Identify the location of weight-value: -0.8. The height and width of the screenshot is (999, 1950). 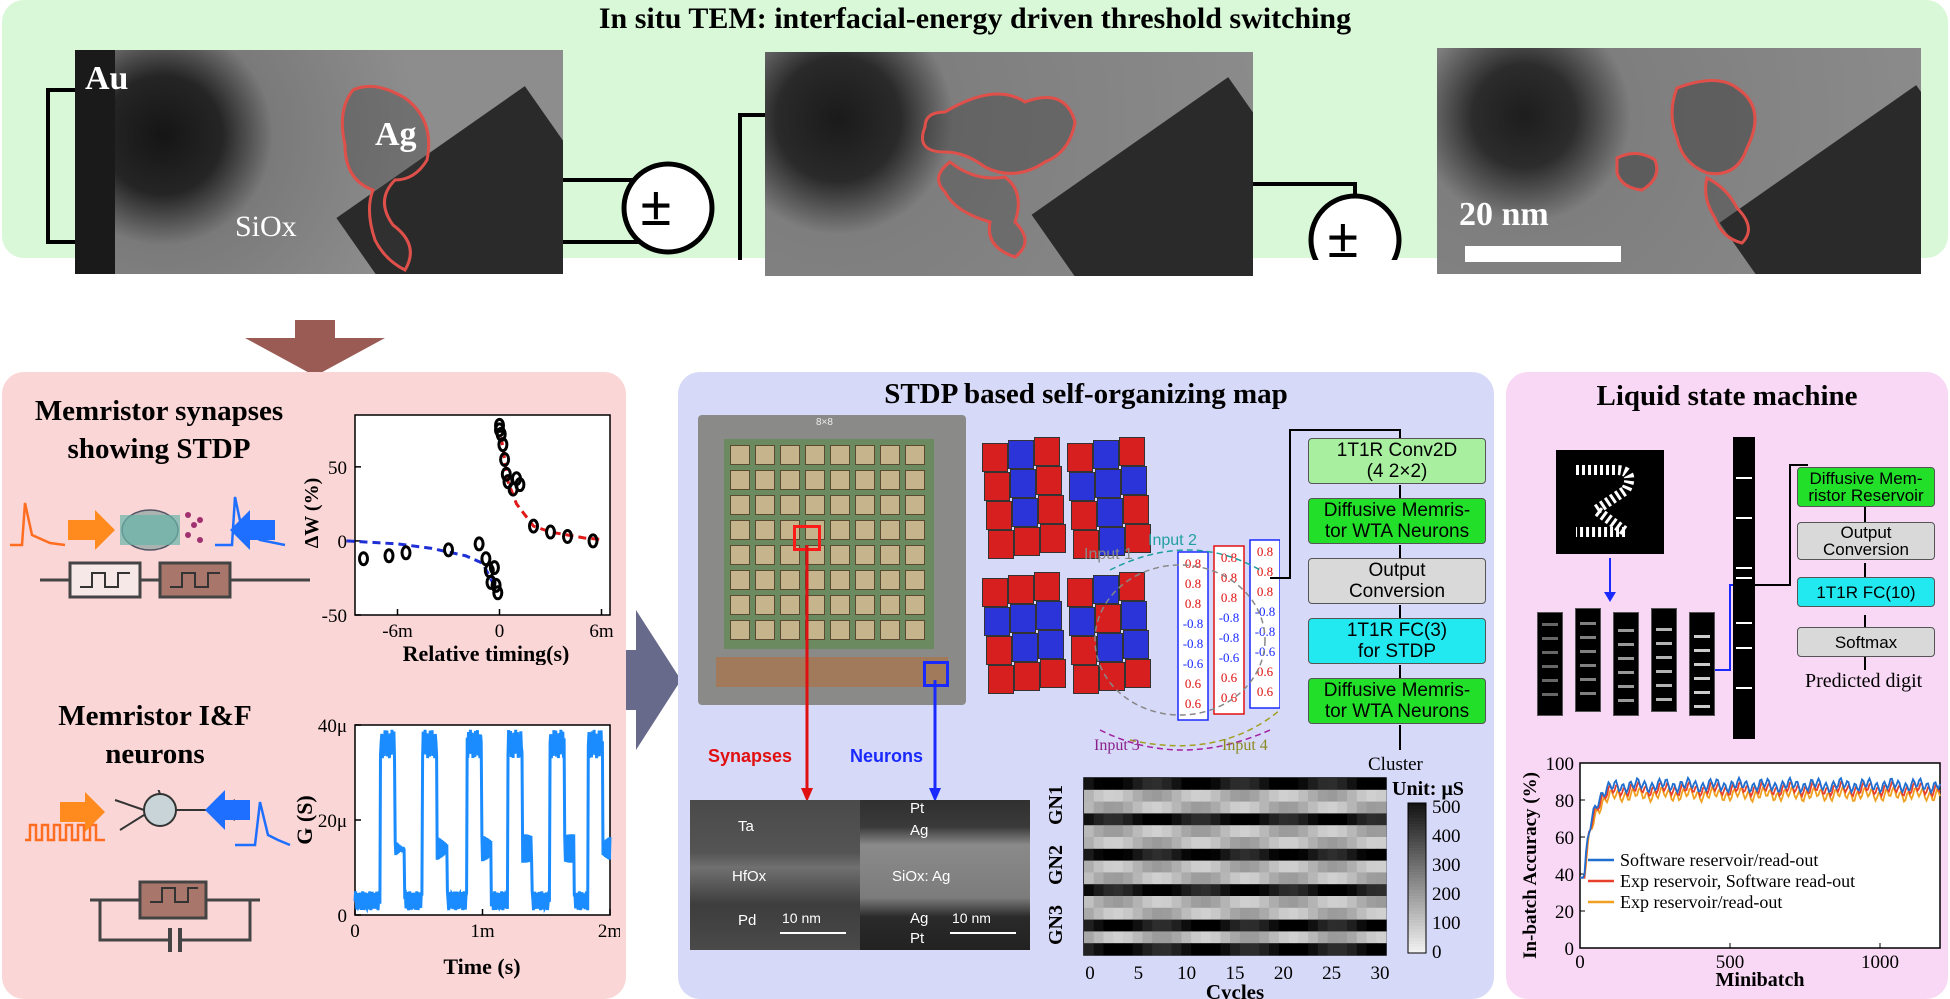
(1193, 643).